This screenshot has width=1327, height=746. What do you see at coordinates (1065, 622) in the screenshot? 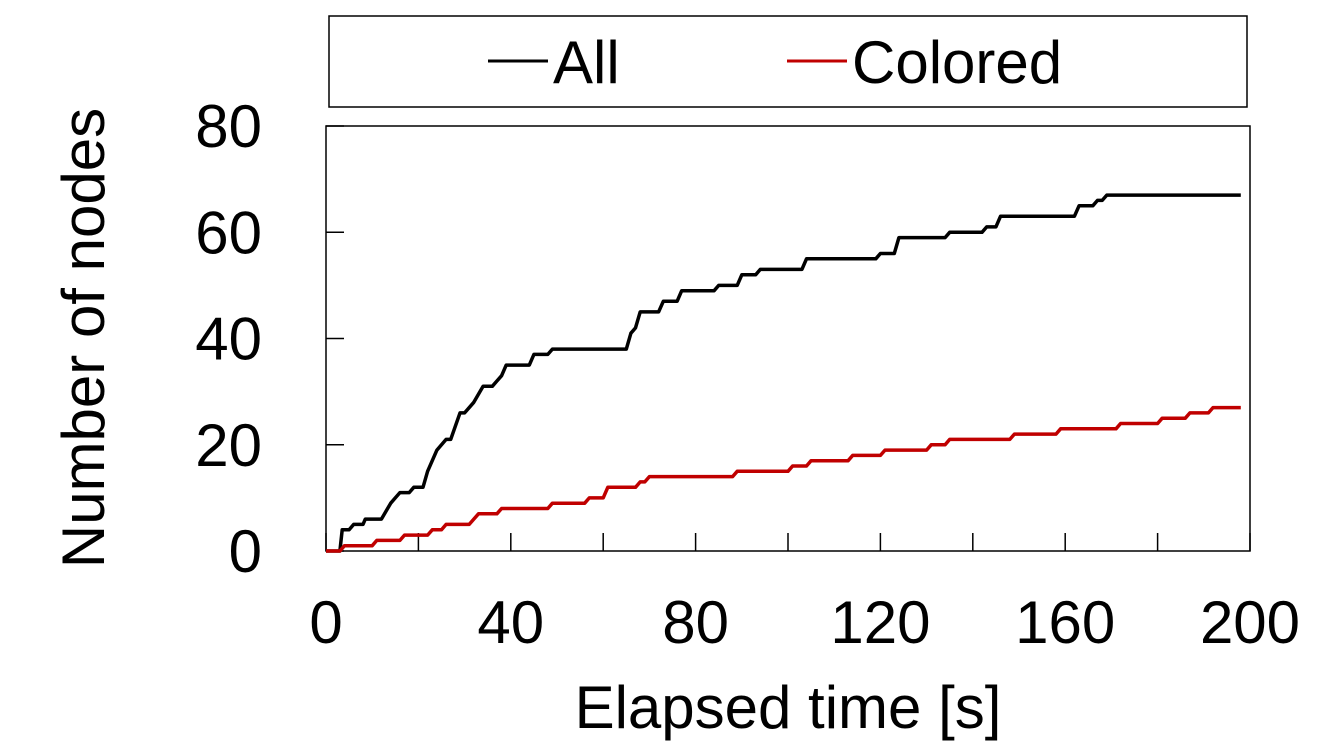
I see `x-tick-label: 160` at bounding box center [1065, 622].